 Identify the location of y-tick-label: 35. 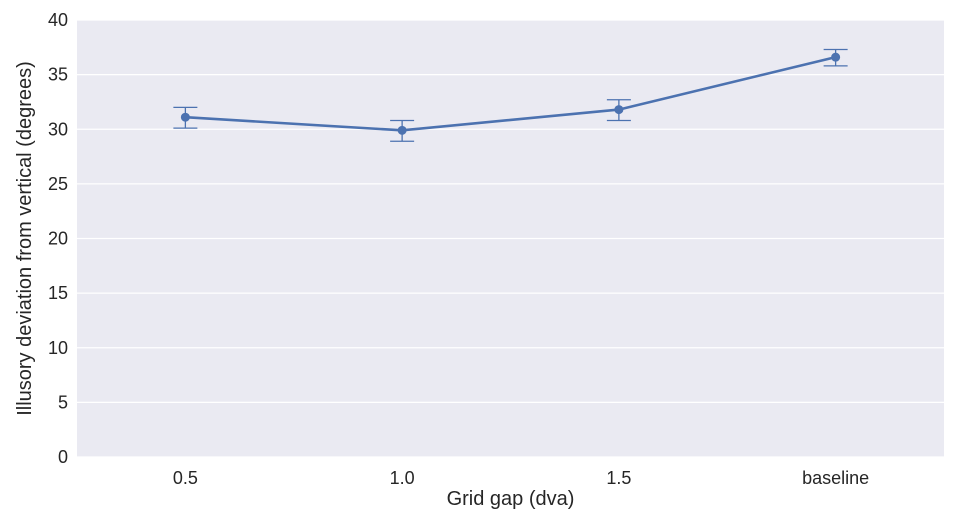
(58, 75).